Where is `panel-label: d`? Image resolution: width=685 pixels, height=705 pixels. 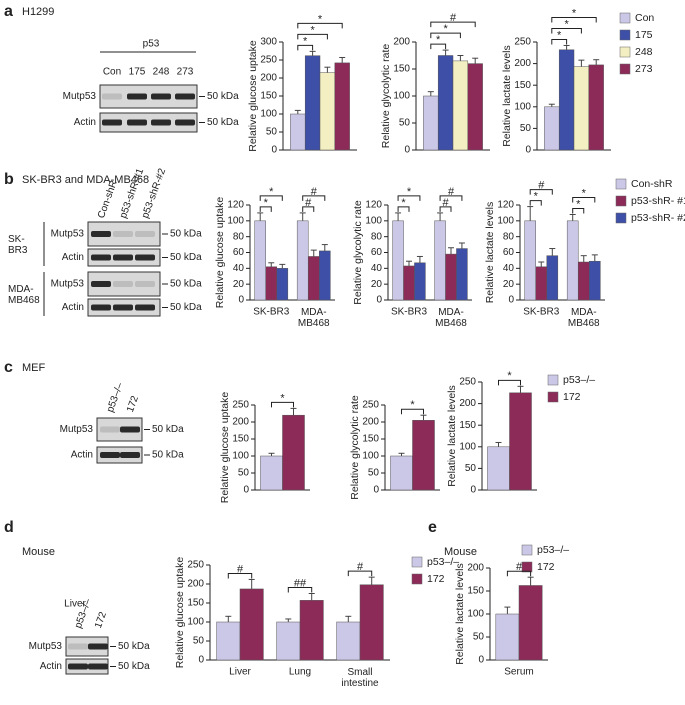
panel-label: d is located at coordinates (9, 527).